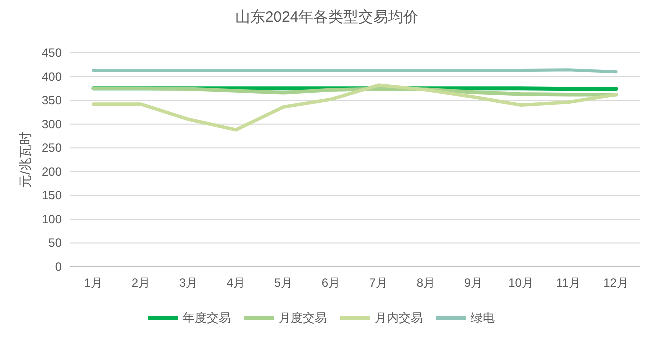  Describe the element at coordinates (327, 17) in the screenshot. I see `chart-title: 山东2024年各类型交易均价` at that location.